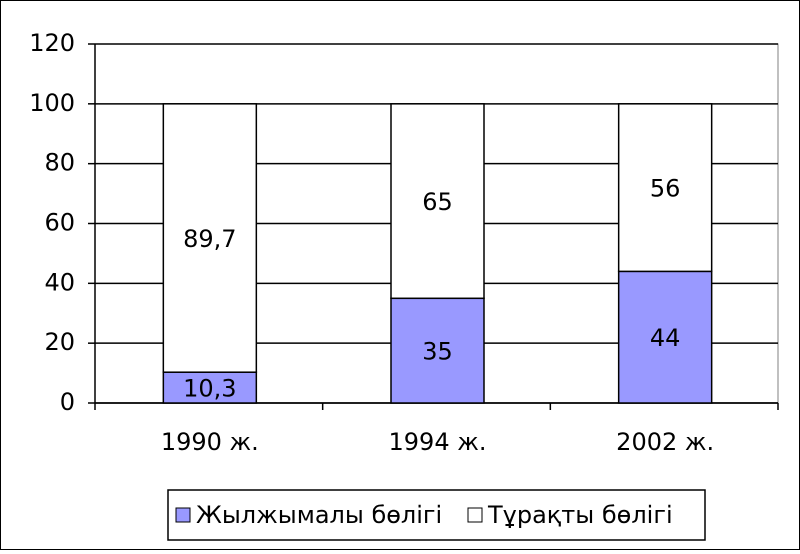 This screenshot has width=800, height=554. I want to click on y-tick-label: 80, so click(59, 163).